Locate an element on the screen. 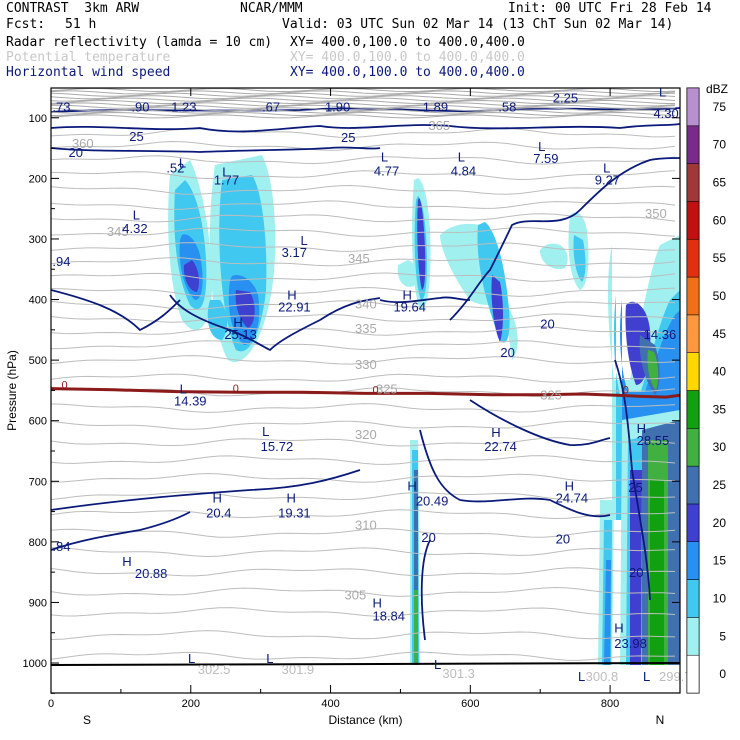 The height and width of the screenshot is (740, 740). wind-label: 2.25 is located at coordinates (565, 98).